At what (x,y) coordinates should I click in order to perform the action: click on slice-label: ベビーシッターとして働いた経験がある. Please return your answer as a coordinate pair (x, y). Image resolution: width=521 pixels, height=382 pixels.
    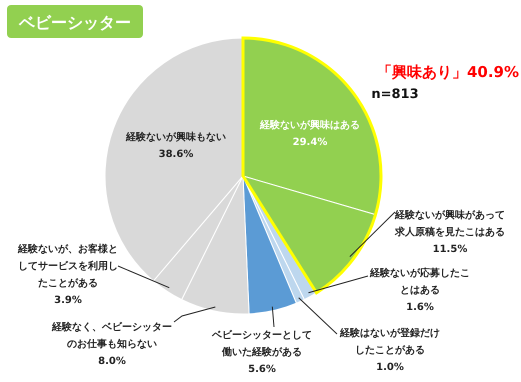
    Looking at the image, I should click on (261, 343).